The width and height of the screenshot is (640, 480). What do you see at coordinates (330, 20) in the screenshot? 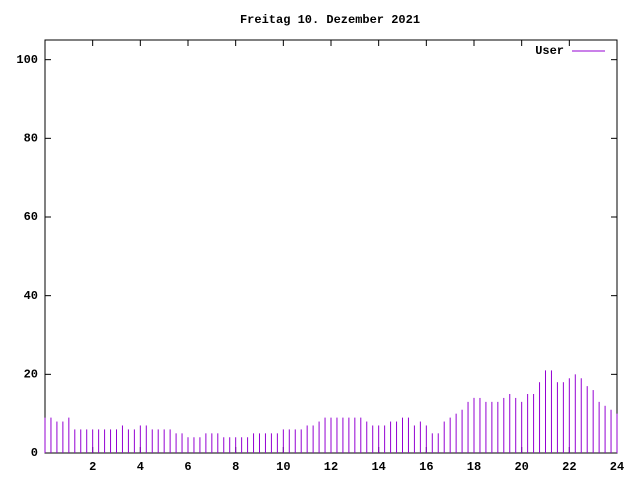
I see `chart-title: Freitag 10. Dezember 2021` at bounding box center [330, 20].